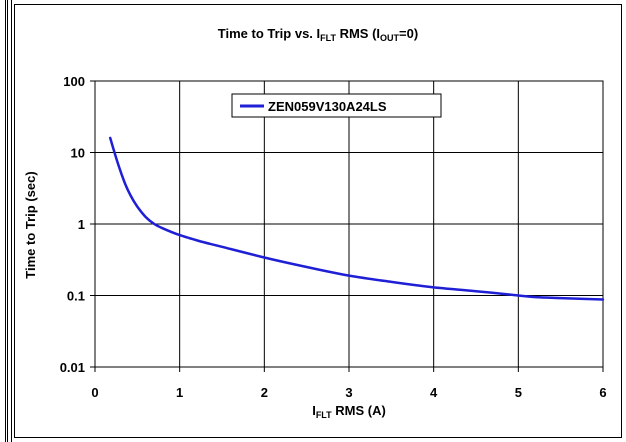  I want to click on x-tick-label: 5, so click(518, 392).